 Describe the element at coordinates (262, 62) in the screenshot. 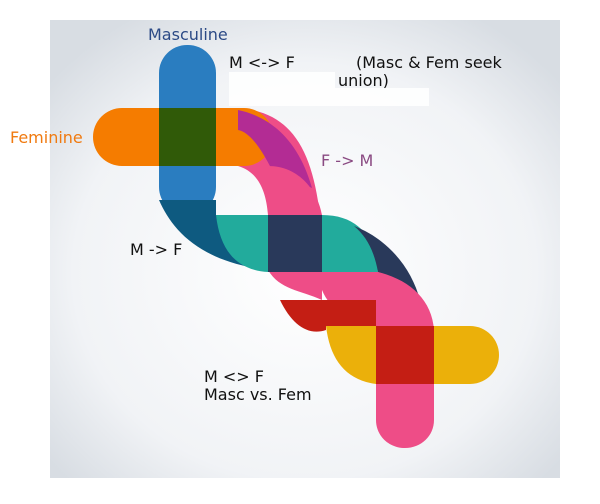

I see `label-m-sym-f: M <-> F` at that location.